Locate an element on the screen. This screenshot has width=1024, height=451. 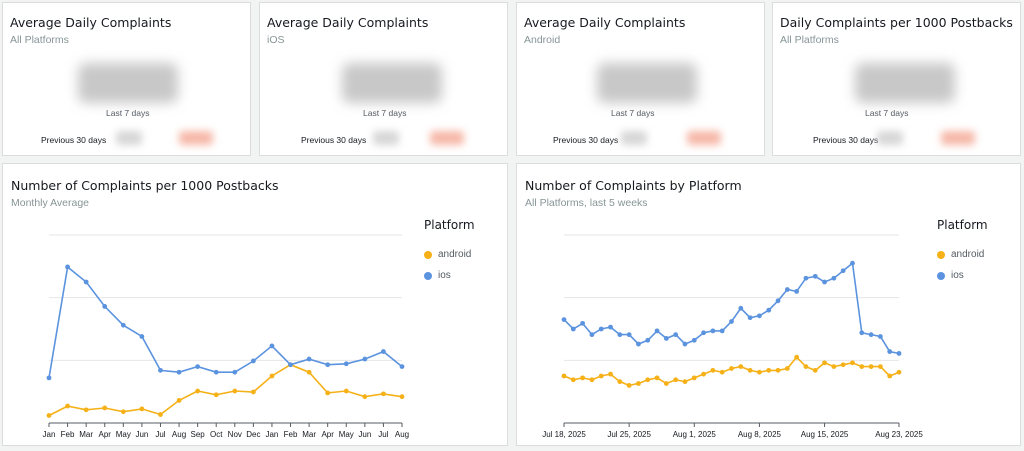
kpi-subtitle: Android is located at coordinates (542, 40).